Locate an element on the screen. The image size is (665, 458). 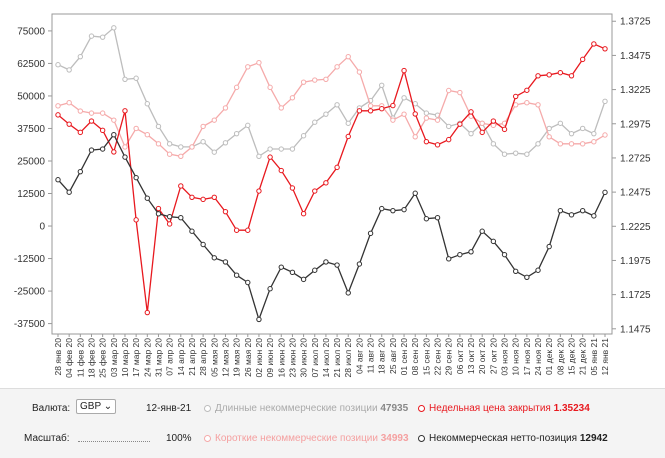
legend-item: Некоммерческая нетто-позиция 12942 is located at coordinates (513, 438).